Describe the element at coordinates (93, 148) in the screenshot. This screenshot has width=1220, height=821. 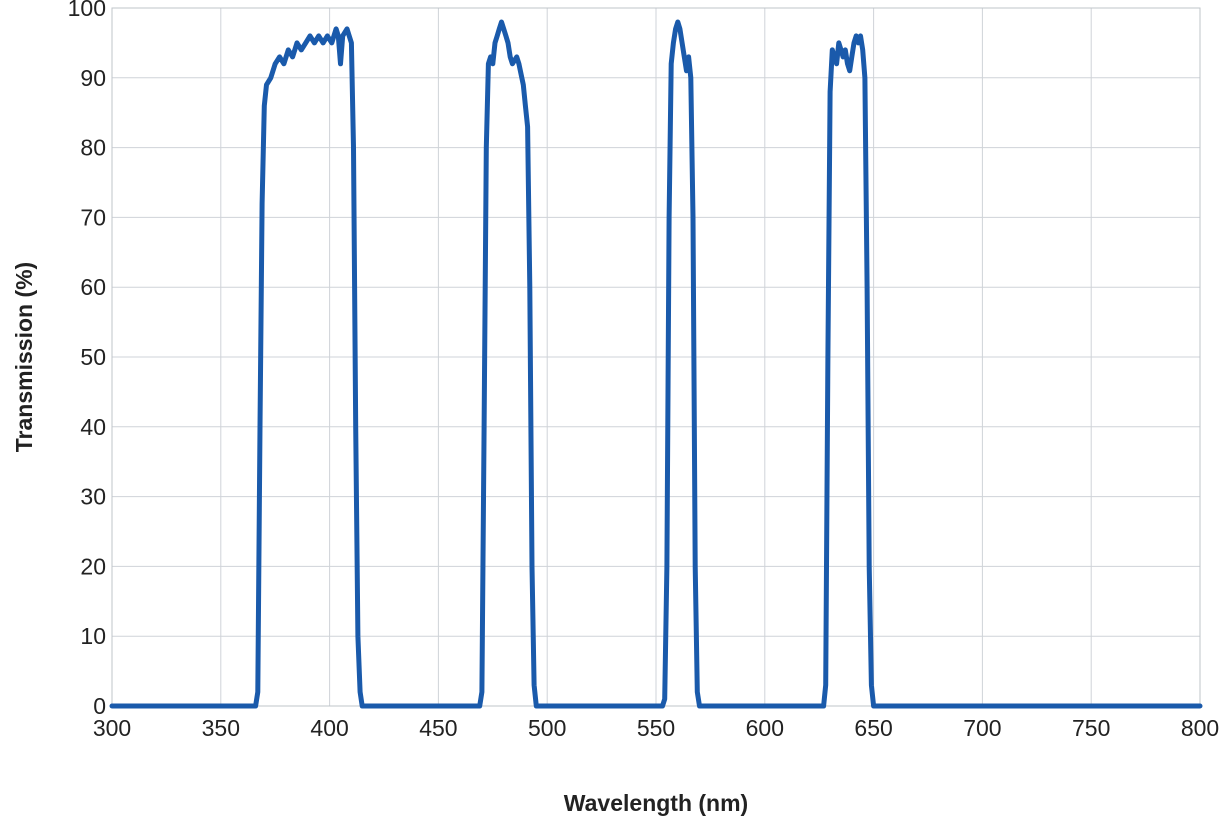
I see `y-tick-label: 80` at that location.